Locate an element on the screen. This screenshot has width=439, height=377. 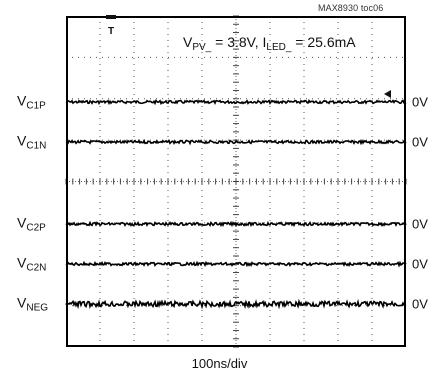
channel-level-vc1p: 0V is located at coordinates (420, 102).